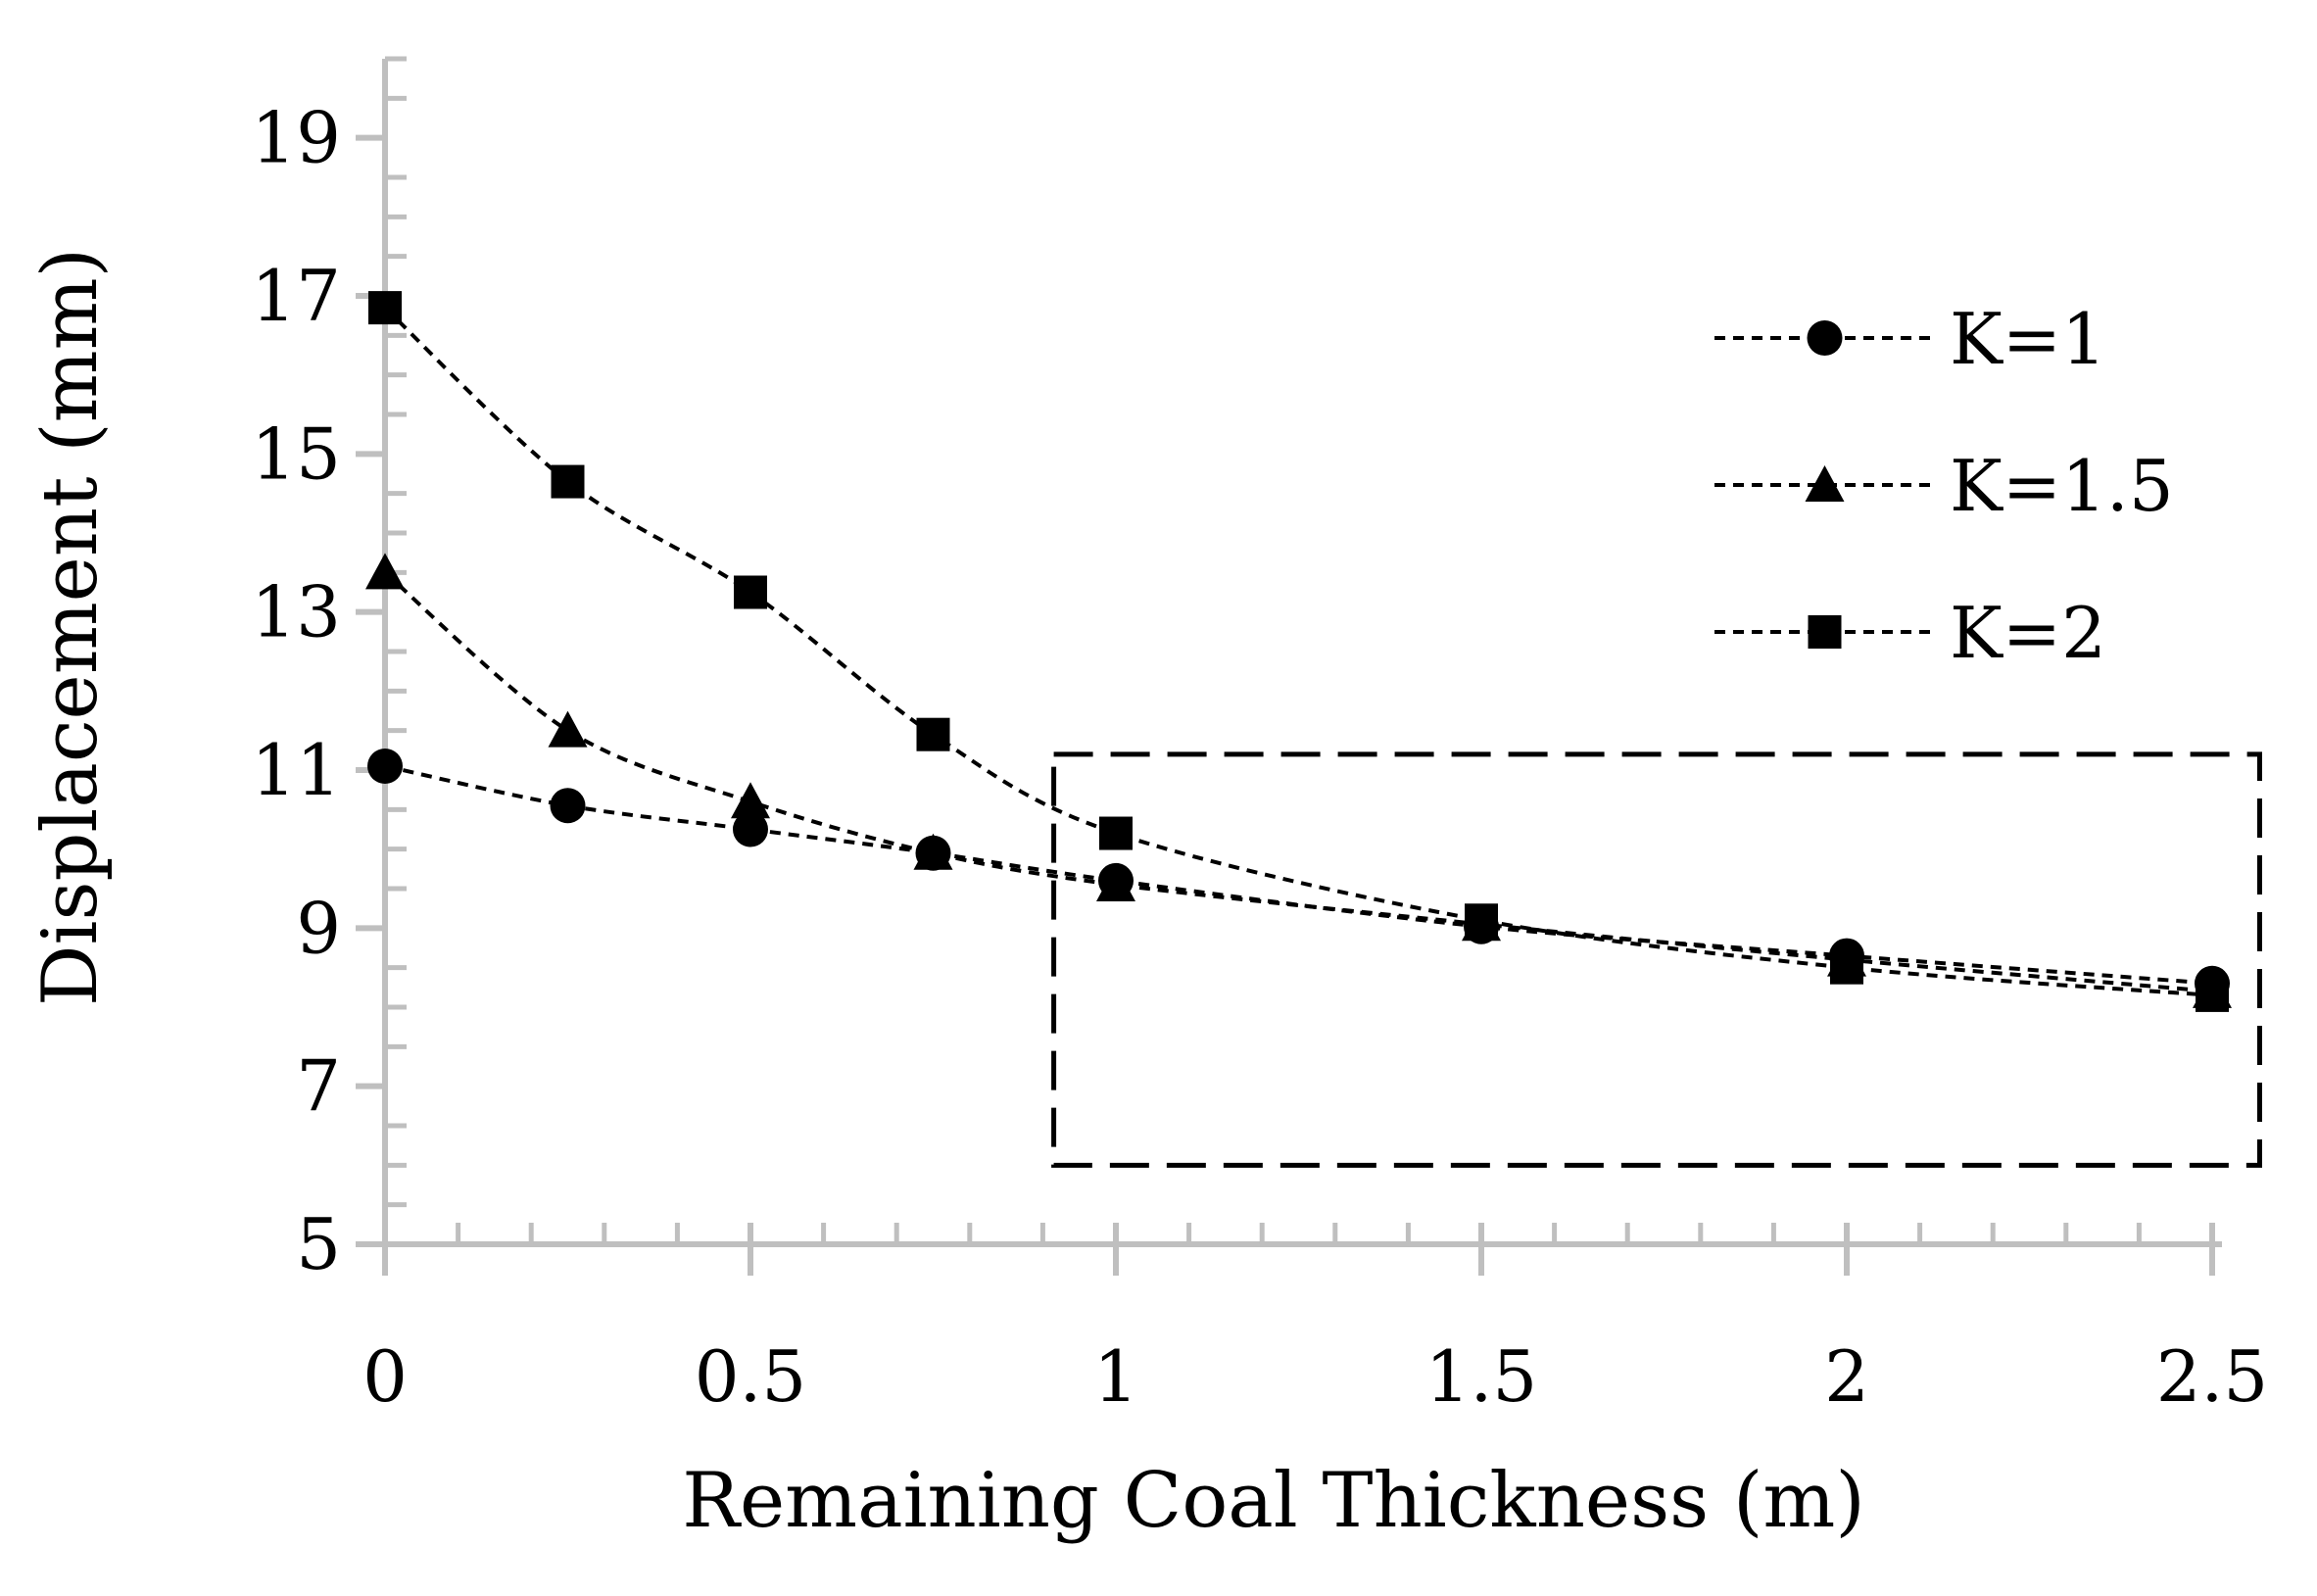 Image resolution: width=2317 pixels, height=1596 pixels. Describe the element at coordinates (2028, 339) in the screenshot. I see `legend-label: K=1` at that location.